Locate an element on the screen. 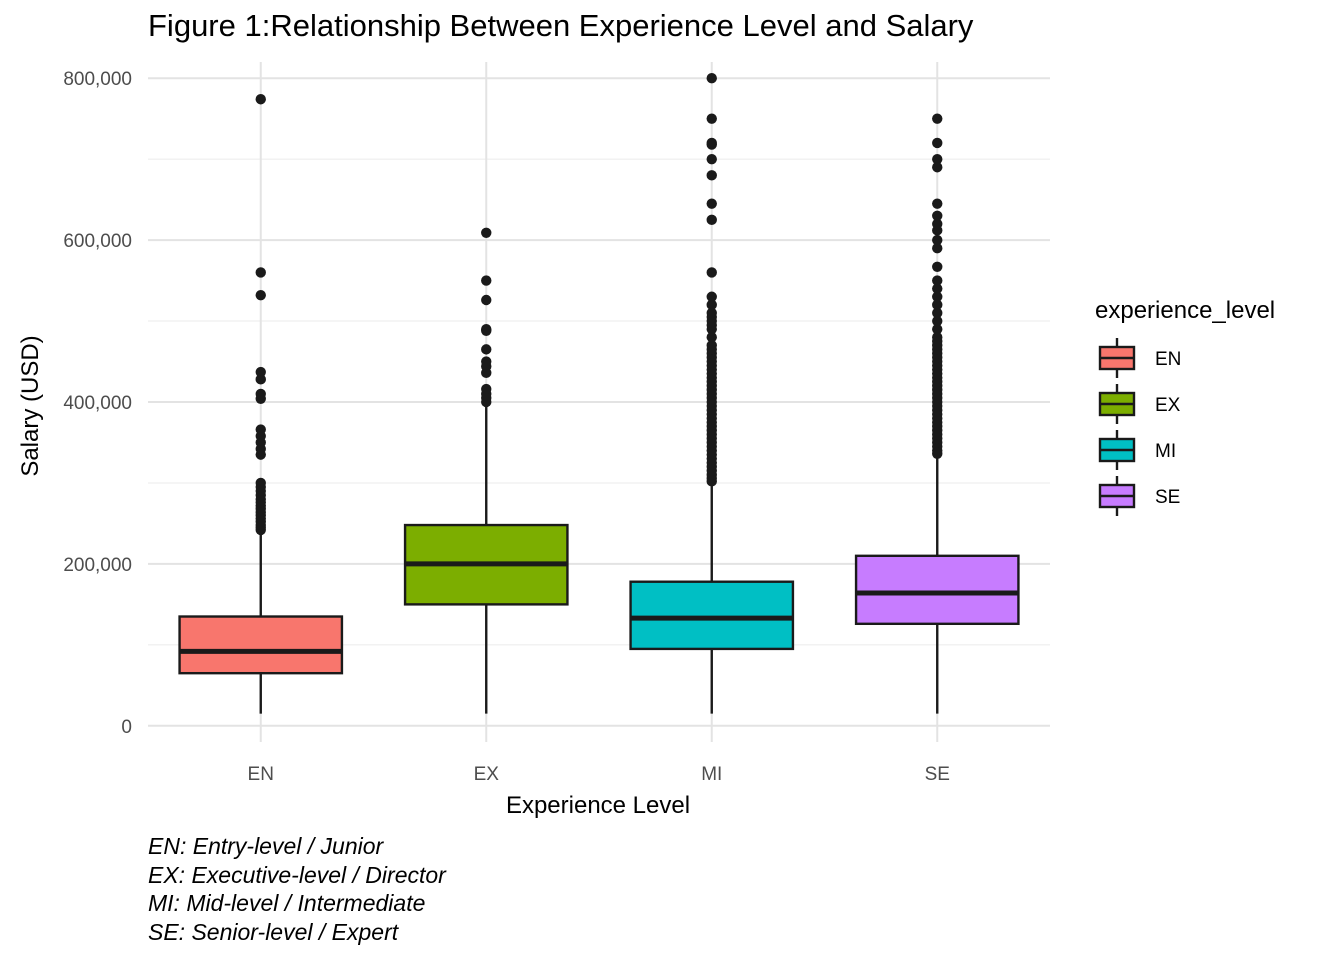  box-se is located at coordinates (937, 413).